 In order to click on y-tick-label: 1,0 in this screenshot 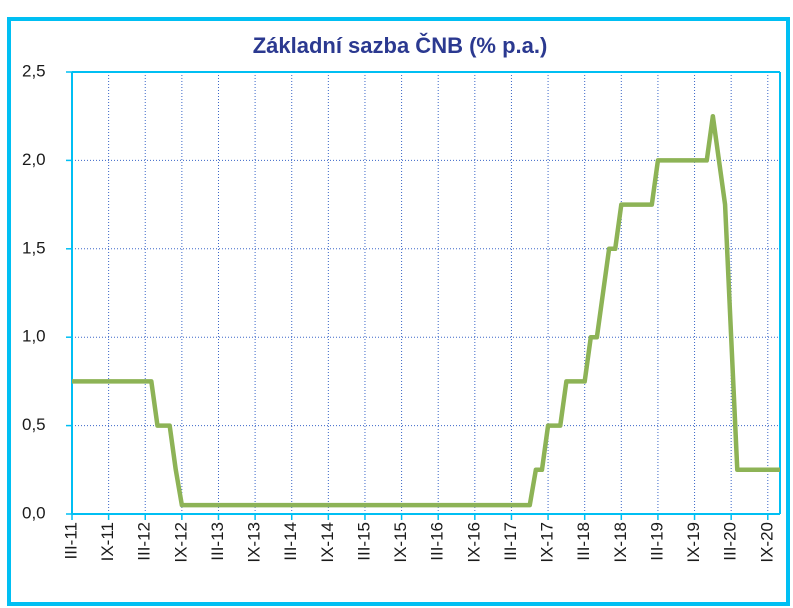, I will do `click(34, 336)`.